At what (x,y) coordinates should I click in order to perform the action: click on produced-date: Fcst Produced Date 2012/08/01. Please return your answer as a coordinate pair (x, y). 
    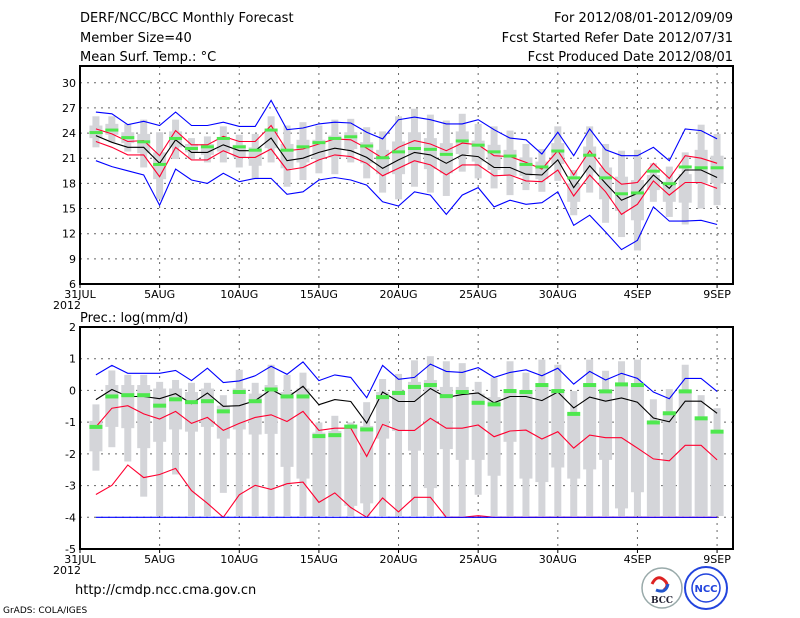
    Looking at the image, I should click on (630, 57).